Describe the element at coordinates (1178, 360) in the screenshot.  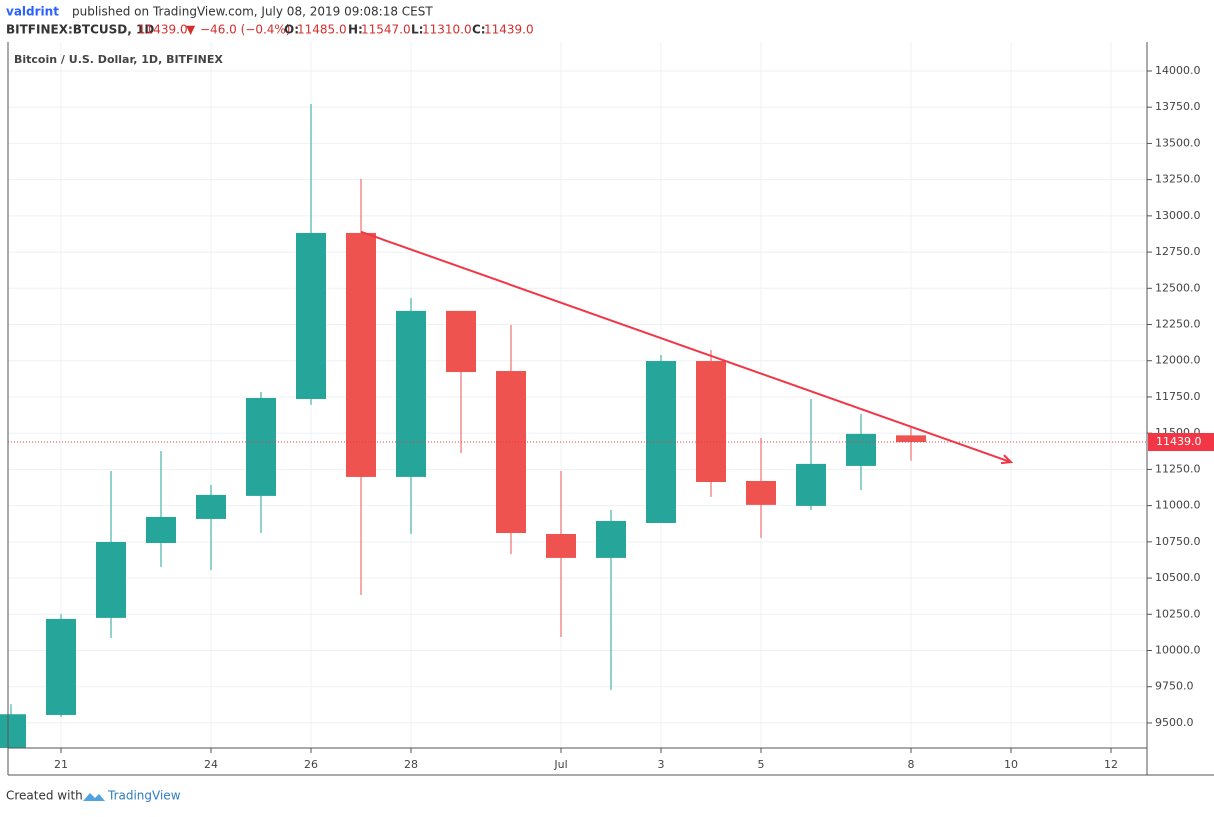
I see `y-tick-label: 12000.0` at that location.